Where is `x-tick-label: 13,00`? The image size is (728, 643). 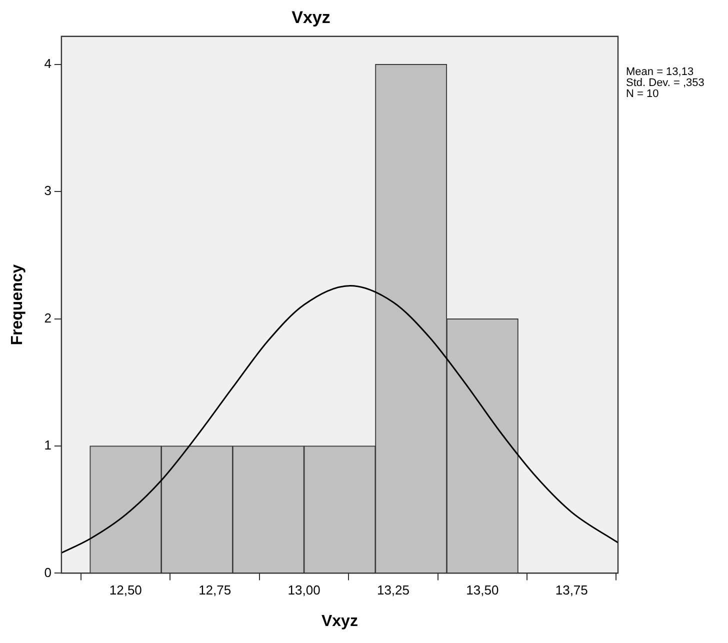 x-tick-label: 13,00 is located at coordinates (304, 590).